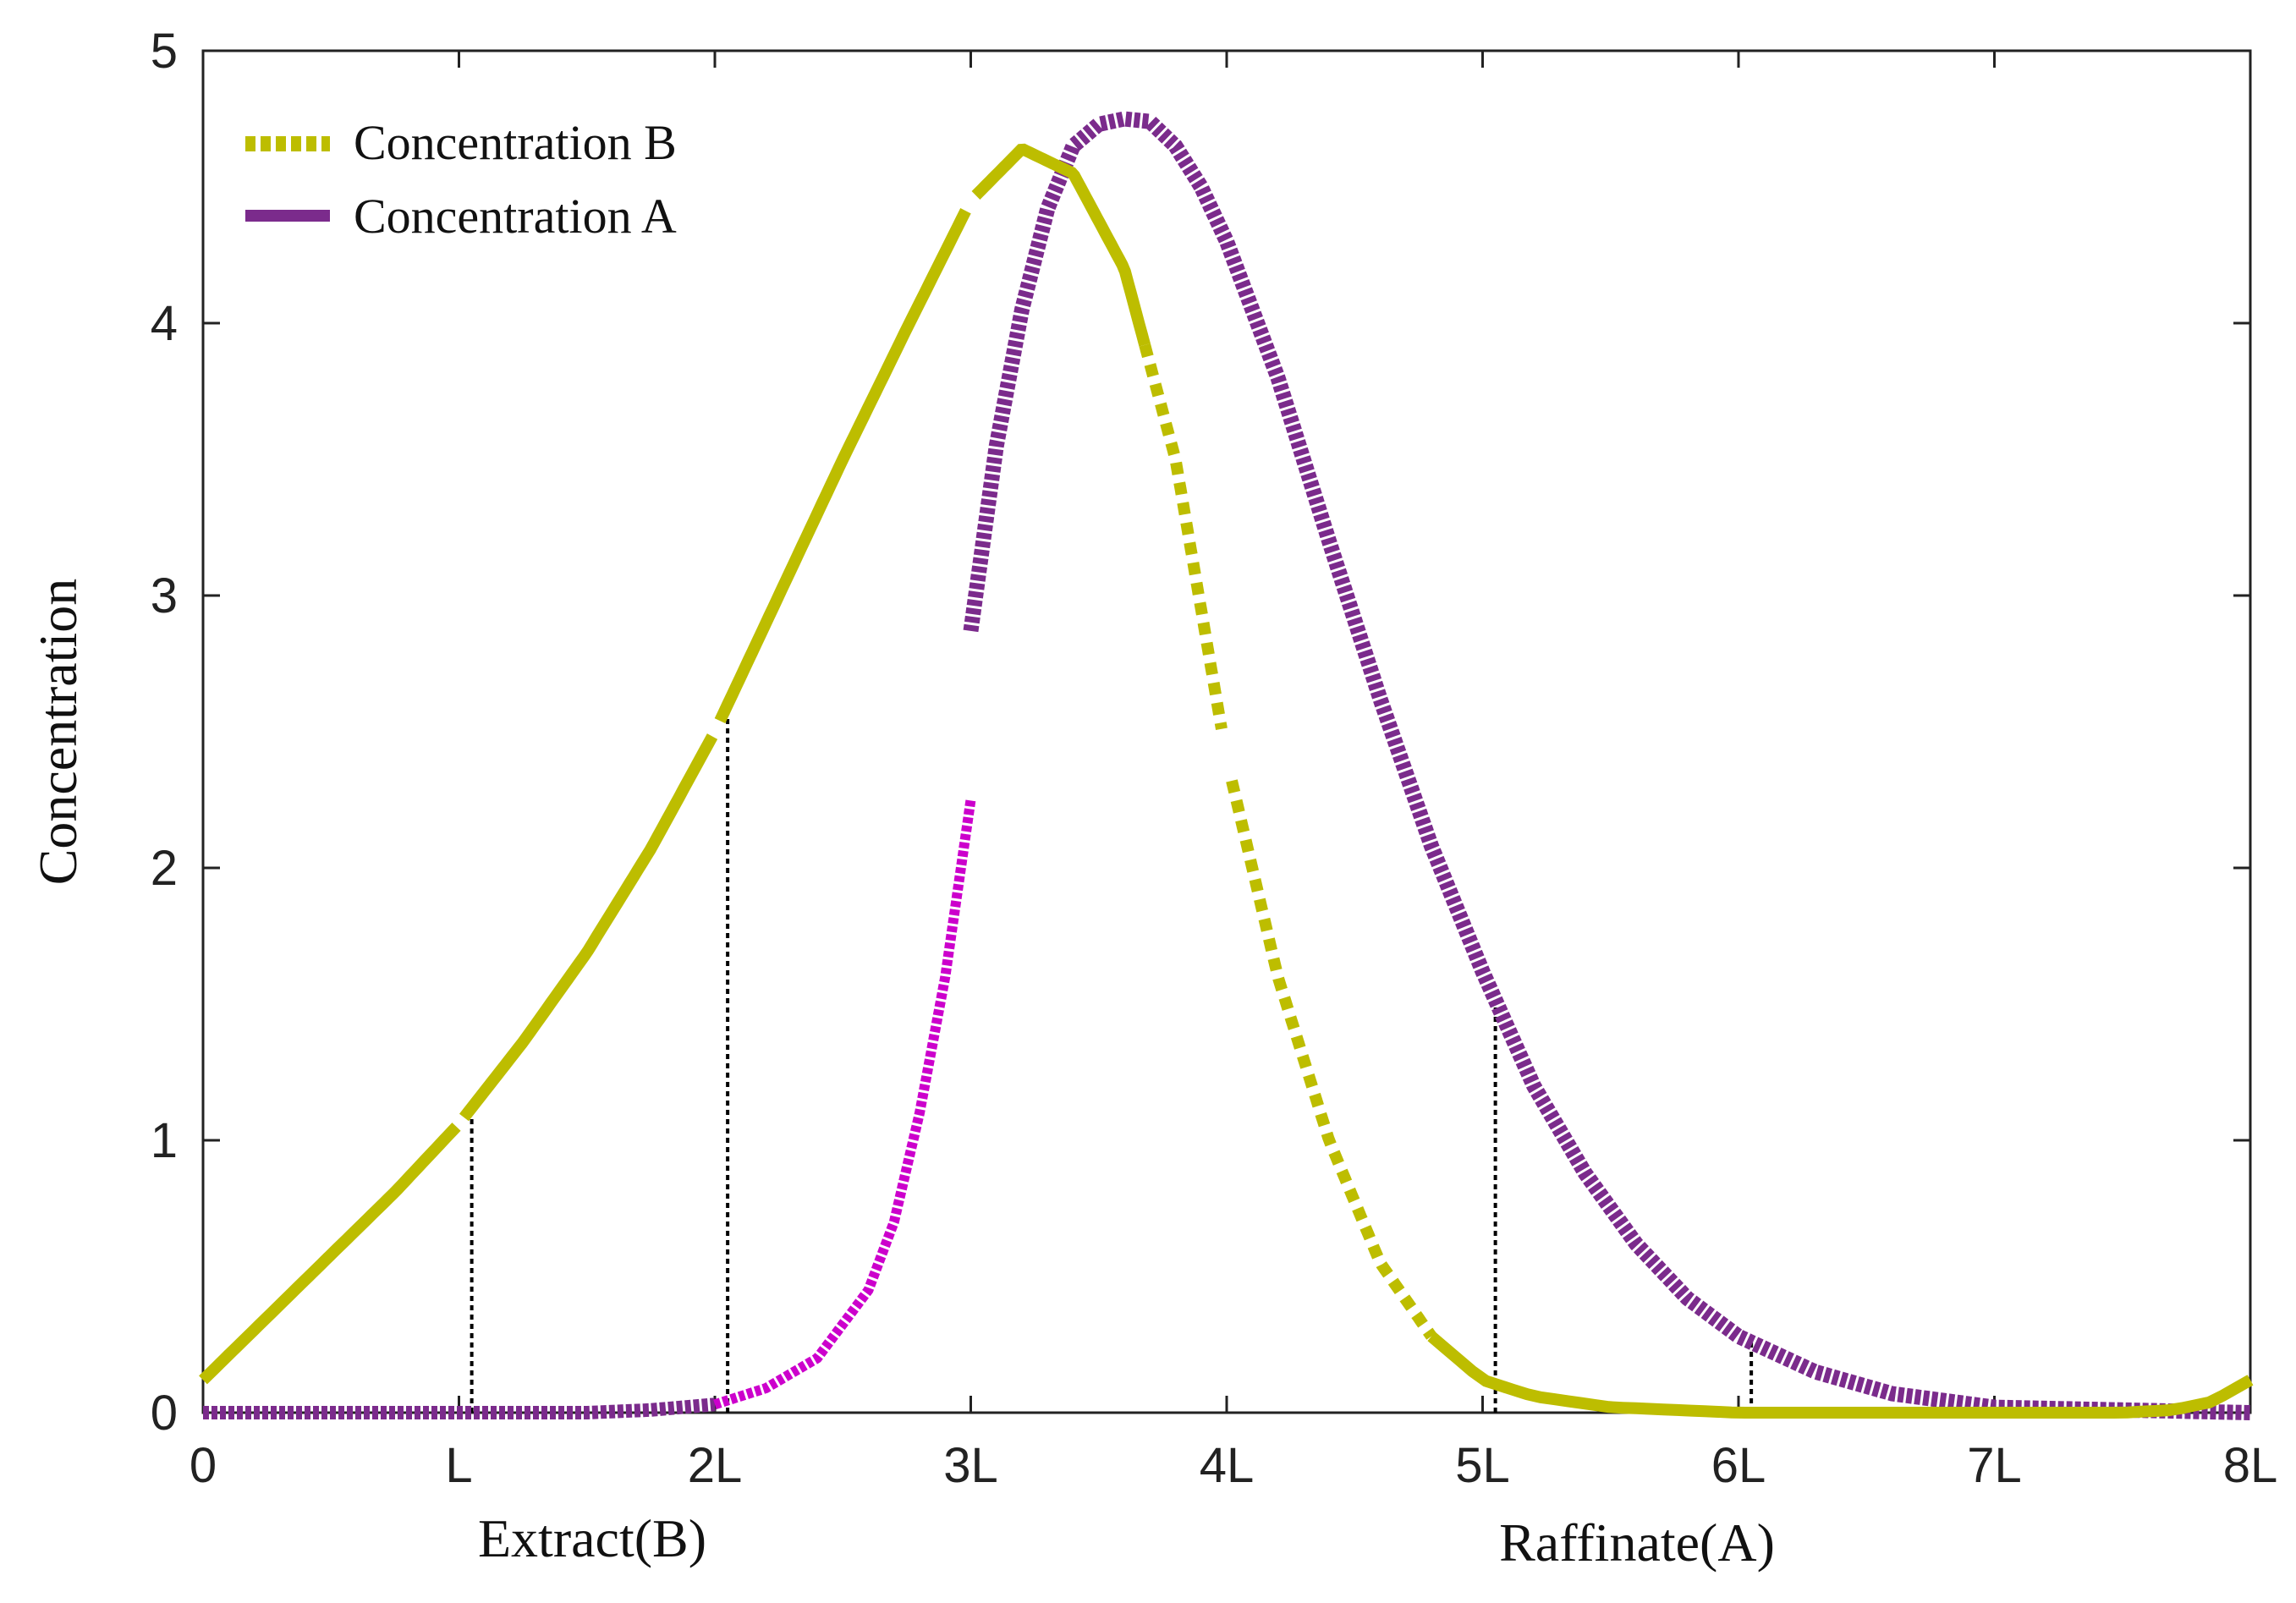 The image size is (2296, 1603). What do you see at coordinates (164, 595) in the screenshot?
I see `y-tick-label: 3` at bounding box center [164, 595].